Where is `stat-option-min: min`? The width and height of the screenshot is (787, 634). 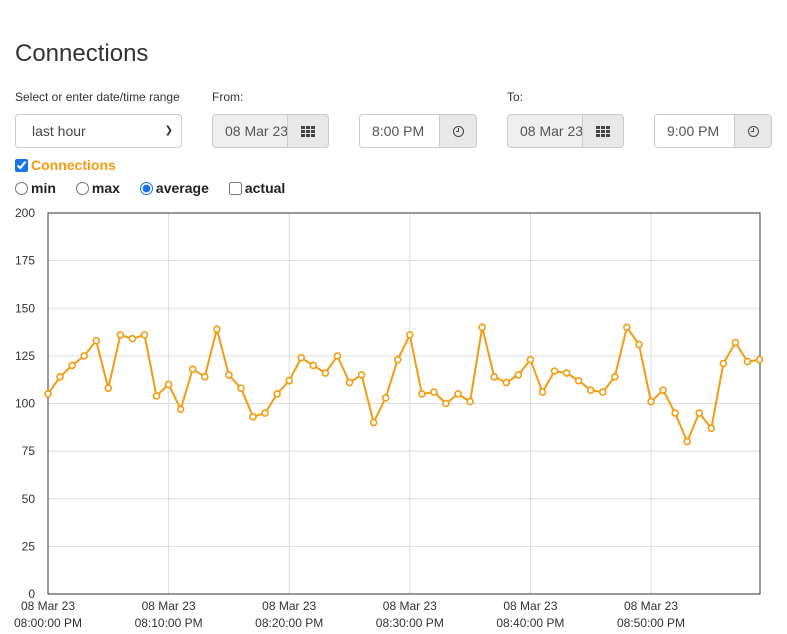 stat-option-min: min is located at coordinates (35, 188).